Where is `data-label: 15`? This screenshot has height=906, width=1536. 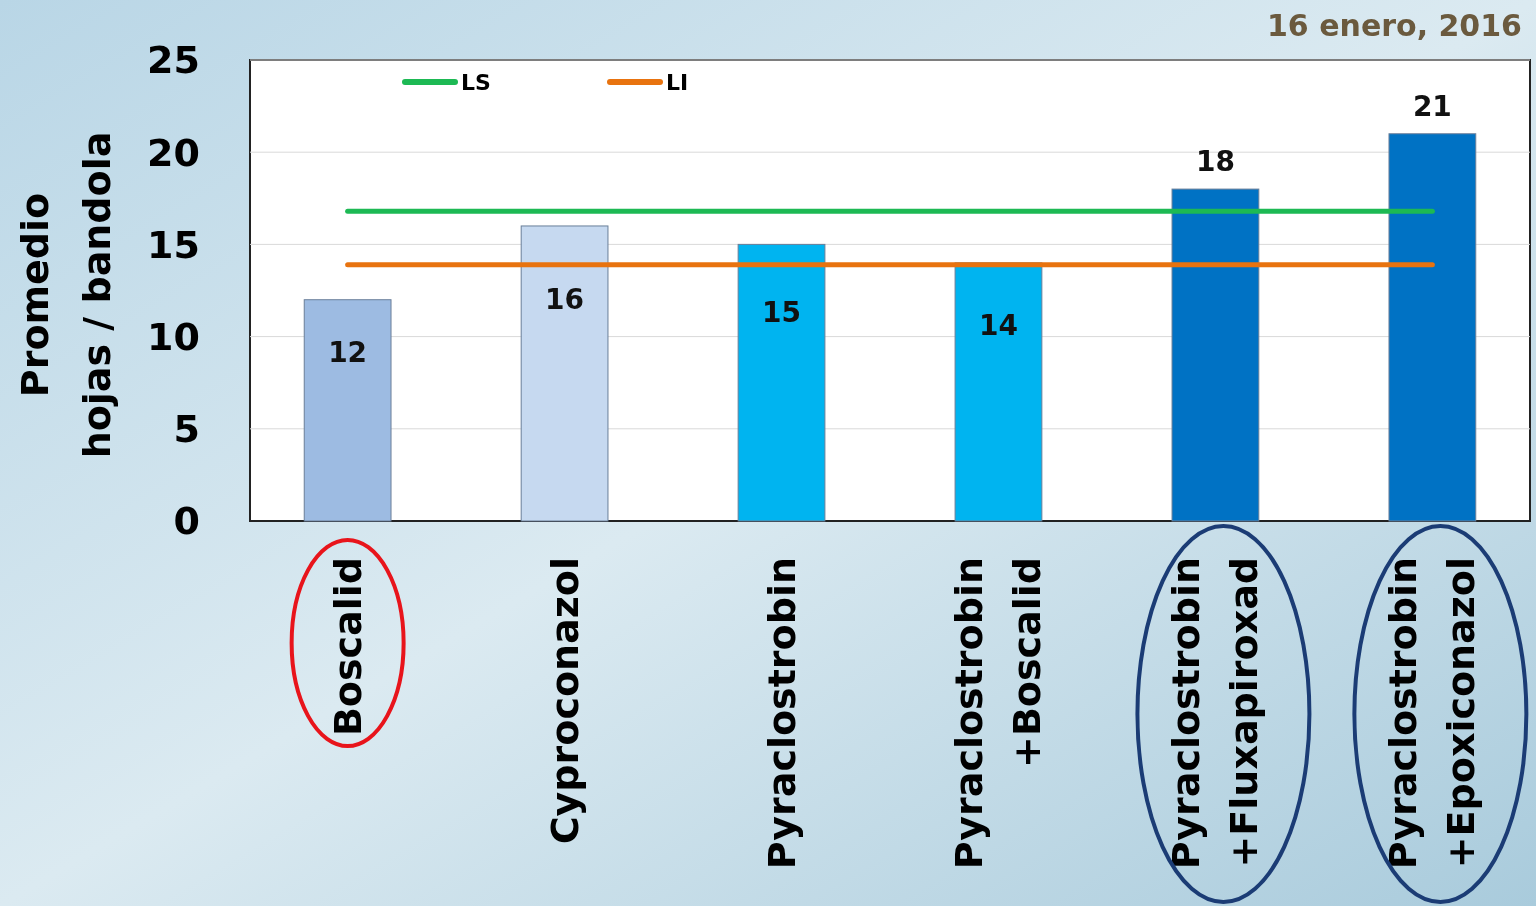 data-label: 15 is located at coordinates (782, 312).